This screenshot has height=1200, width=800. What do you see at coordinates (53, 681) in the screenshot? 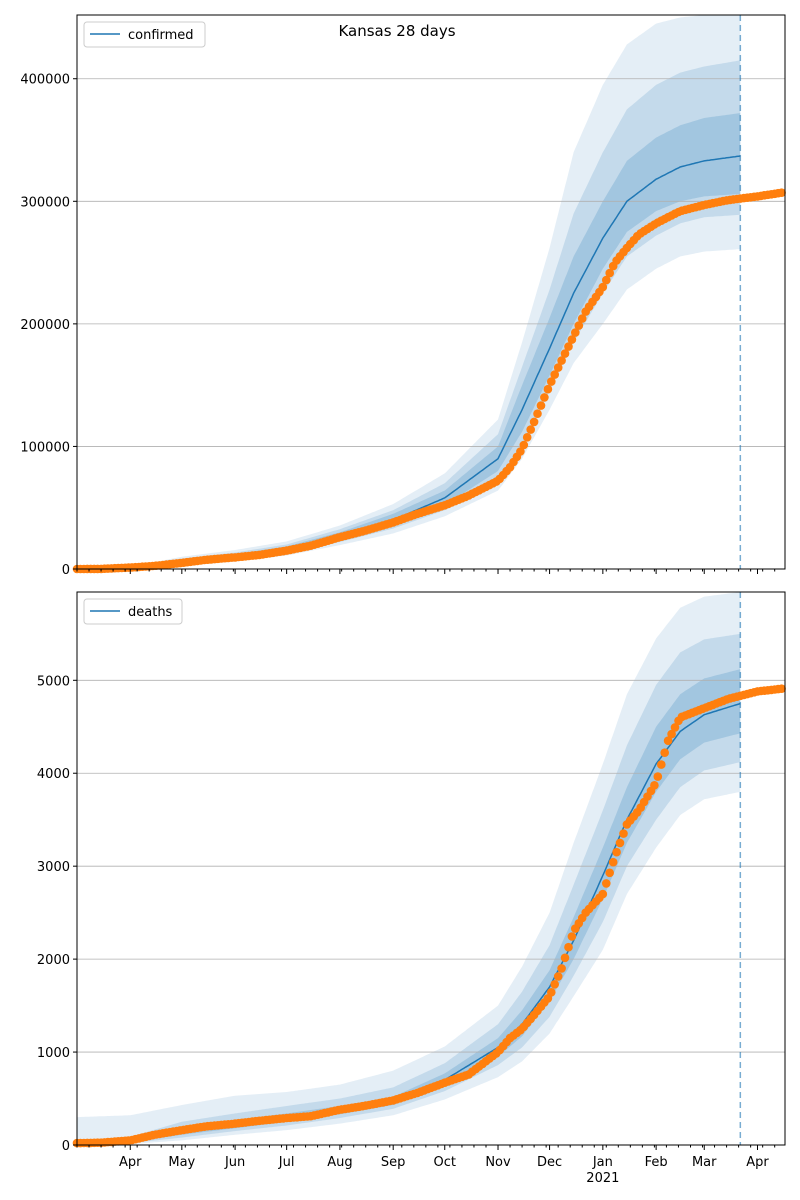
I see `y-tick-label: 5000` at bounding box center [53, 681].